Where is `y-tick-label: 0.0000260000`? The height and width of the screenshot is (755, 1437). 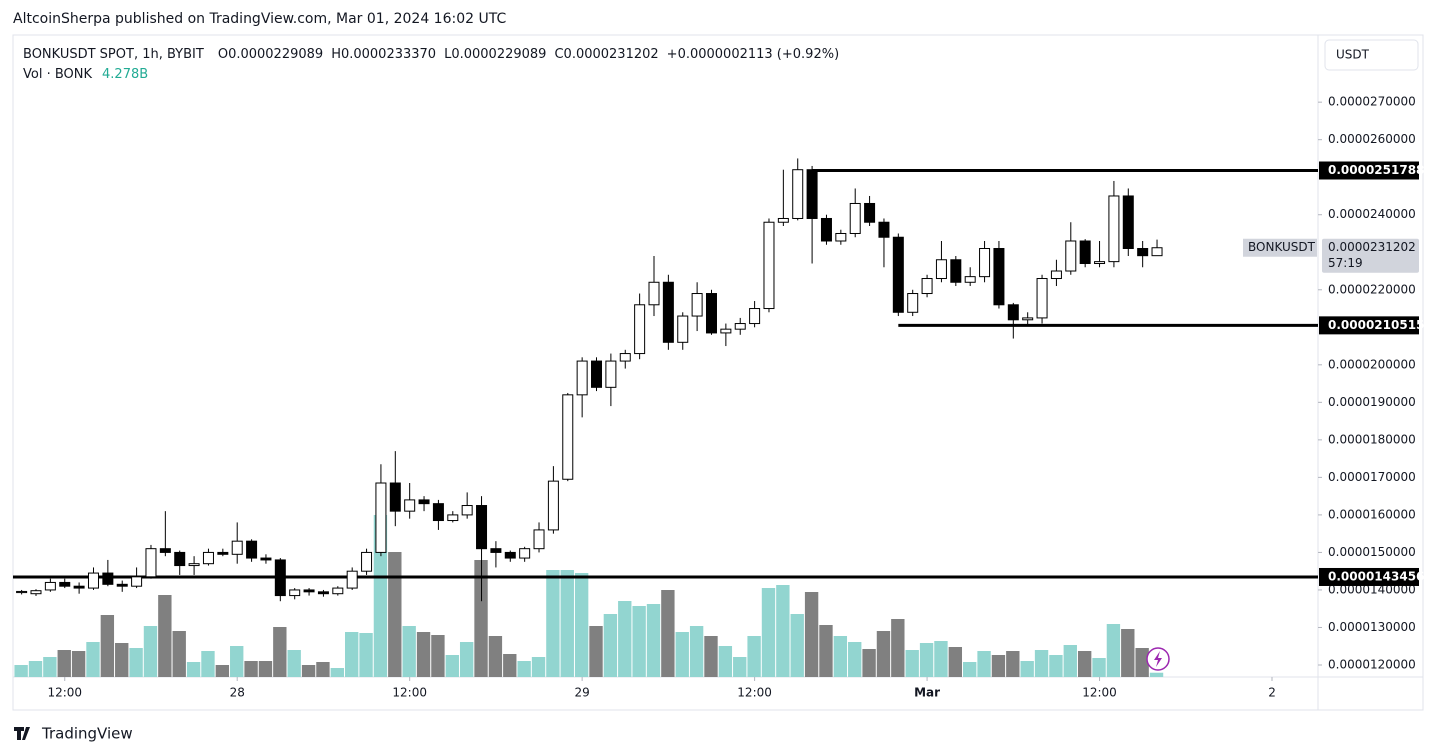
y-tick-label: 0.0000260000 is located at coordinates (1372, 139).